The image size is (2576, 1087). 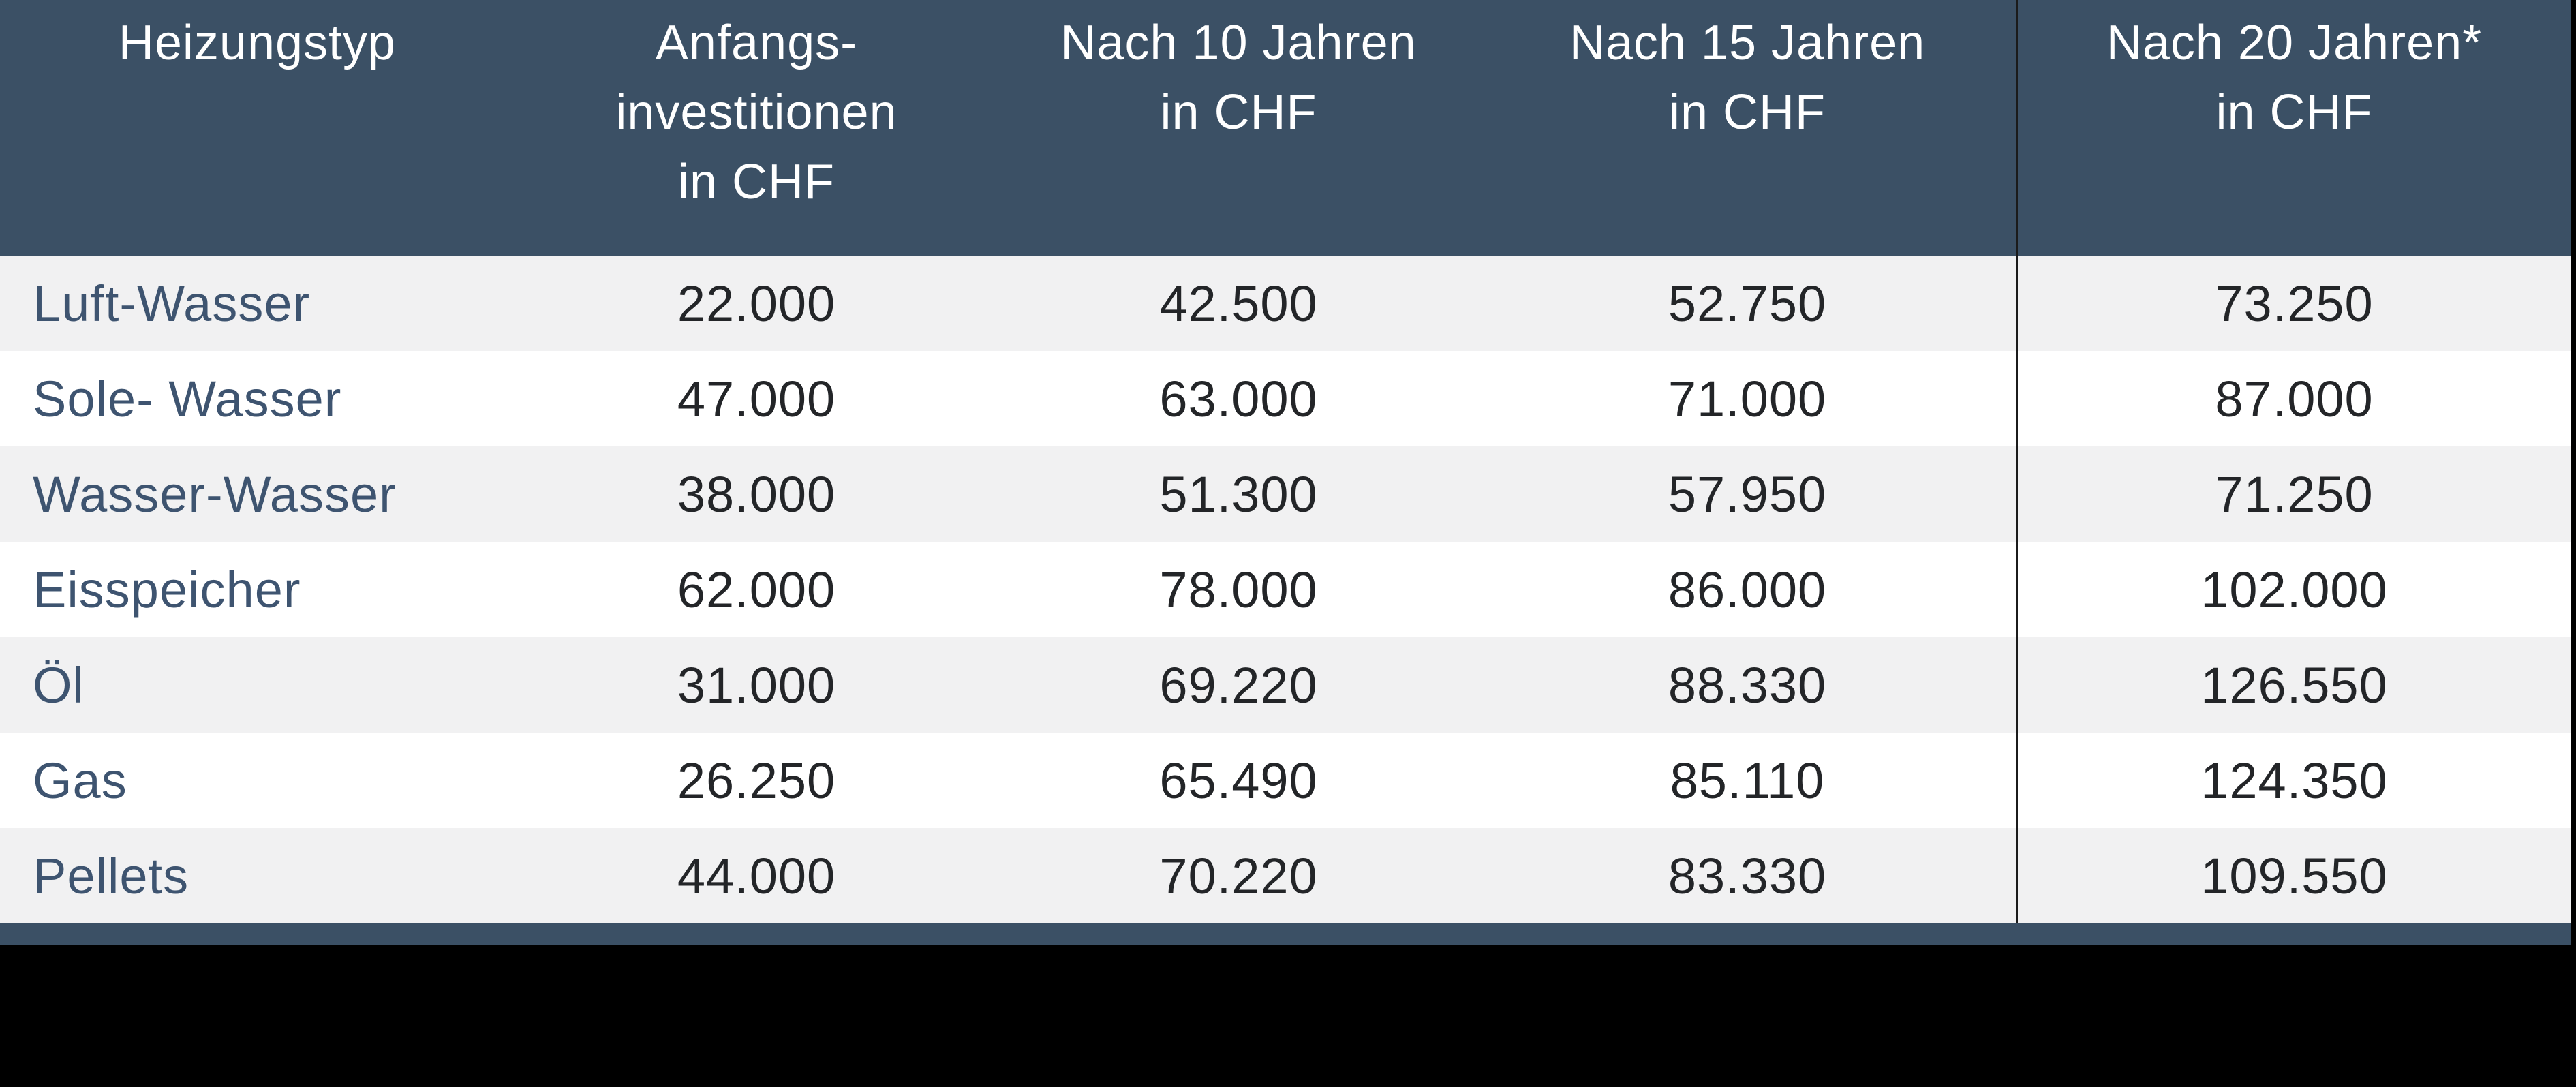 I want to click on row-label-cell: Eisspeicher, so click(x=167, y=589).